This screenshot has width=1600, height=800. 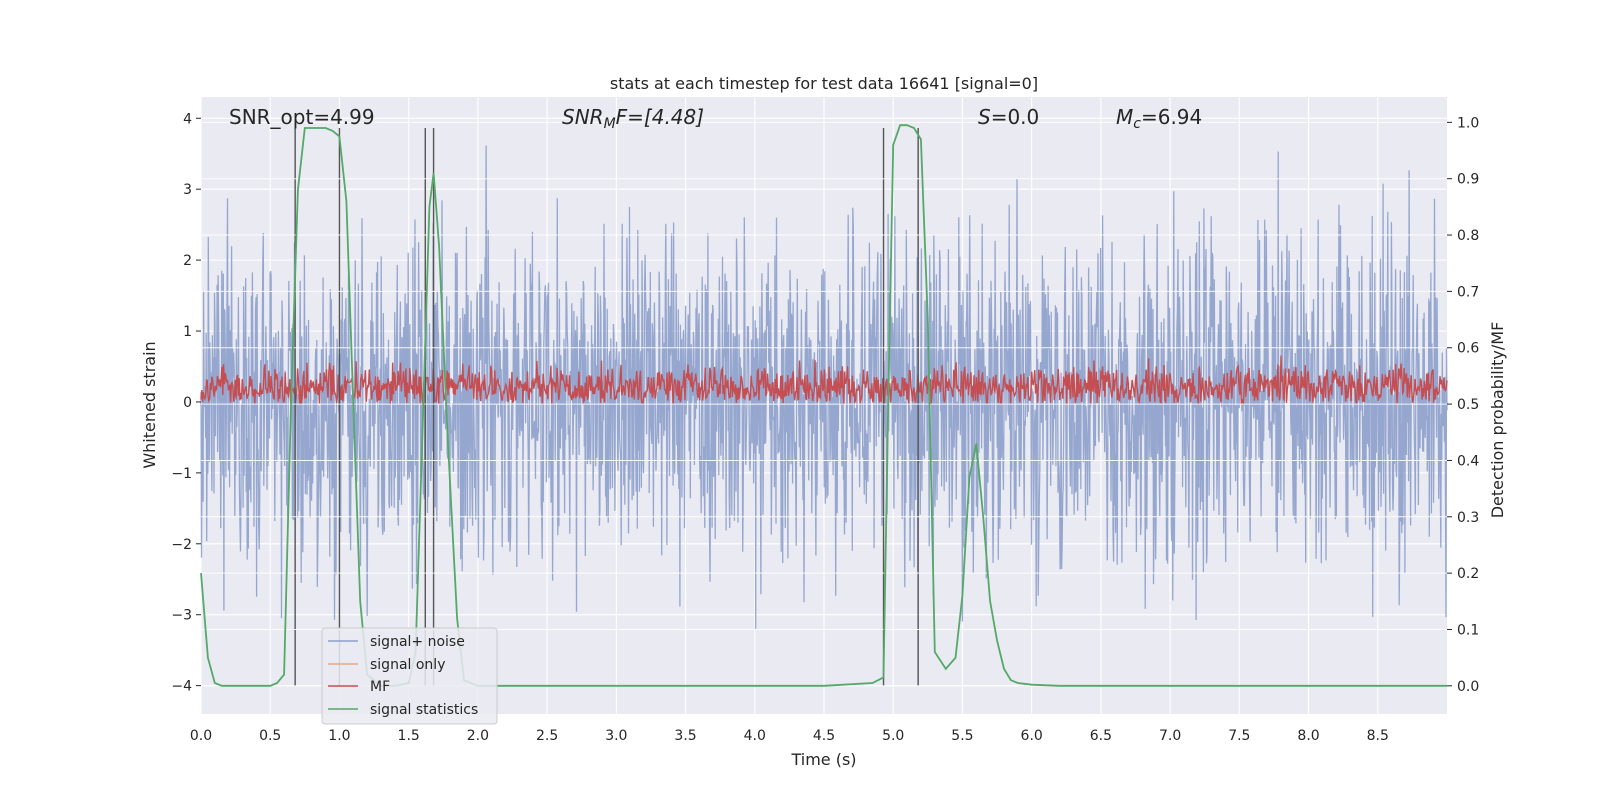 What do you see at coordinates (181, 616) in the screenshot?
I see `y-tick-label-left: −3` at bounding box center [181, 616].